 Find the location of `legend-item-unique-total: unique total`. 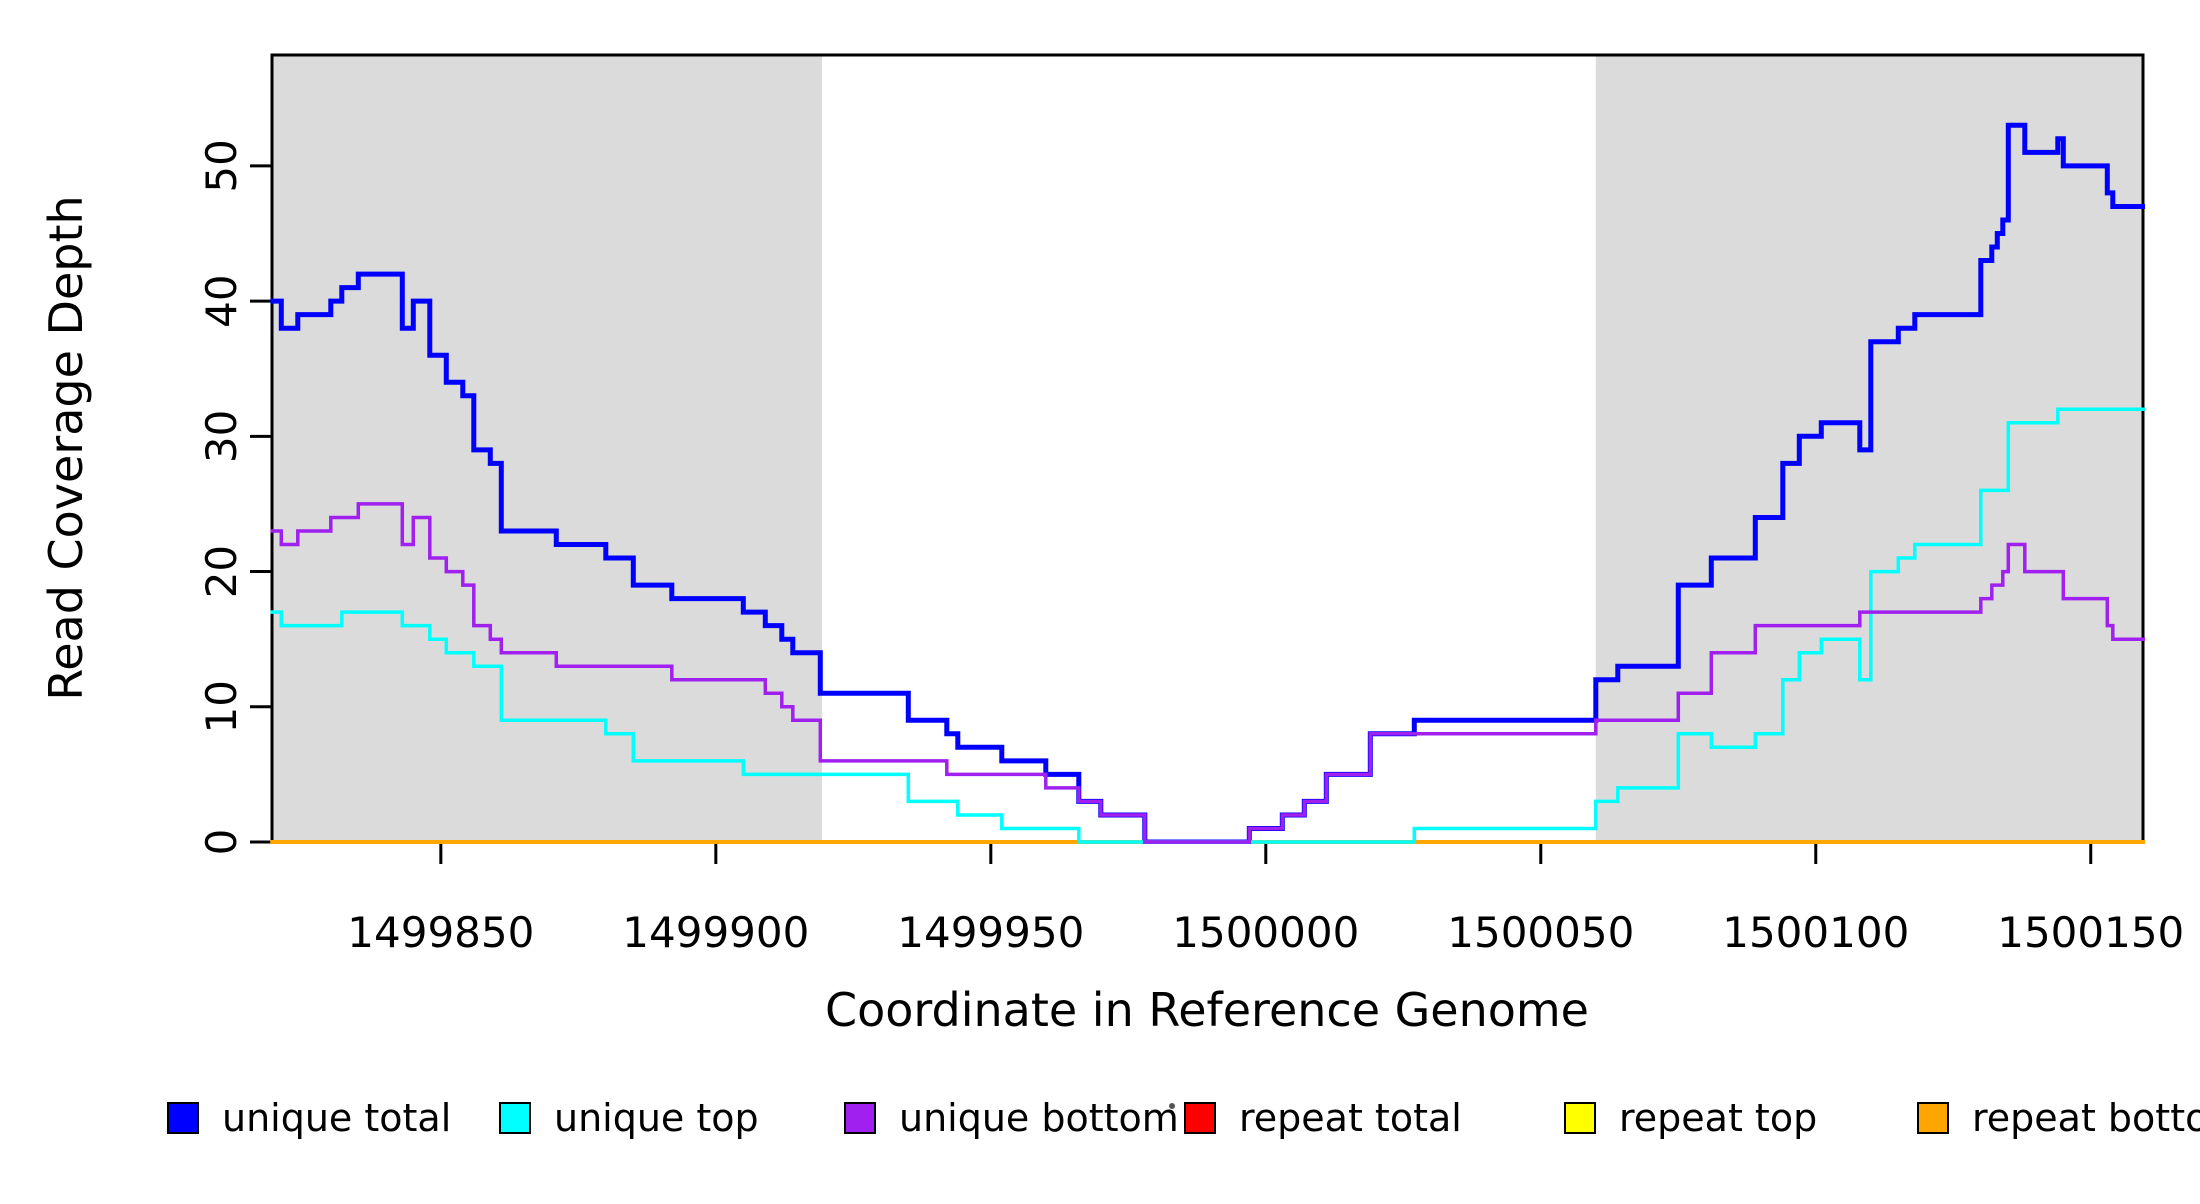

legend-item-unique-total: unique total is located at coordinates (309, 1118).